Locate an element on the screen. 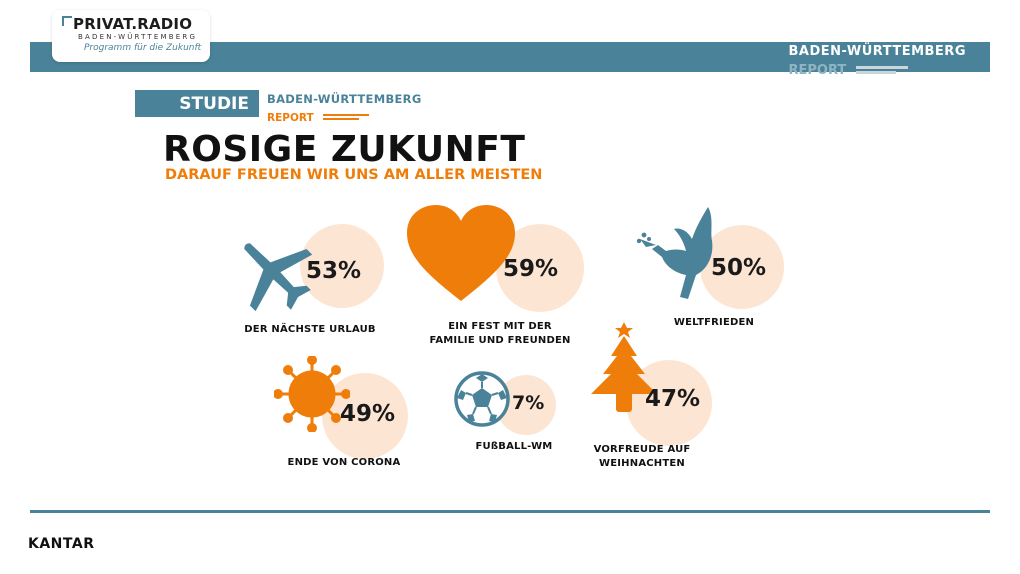  logo-card is located at coordinates (131, 36).